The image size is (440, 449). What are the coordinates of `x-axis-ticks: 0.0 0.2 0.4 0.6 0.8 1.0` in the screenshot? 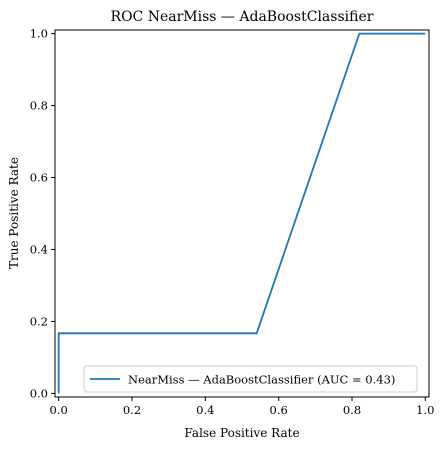 It's located at (242, 407).